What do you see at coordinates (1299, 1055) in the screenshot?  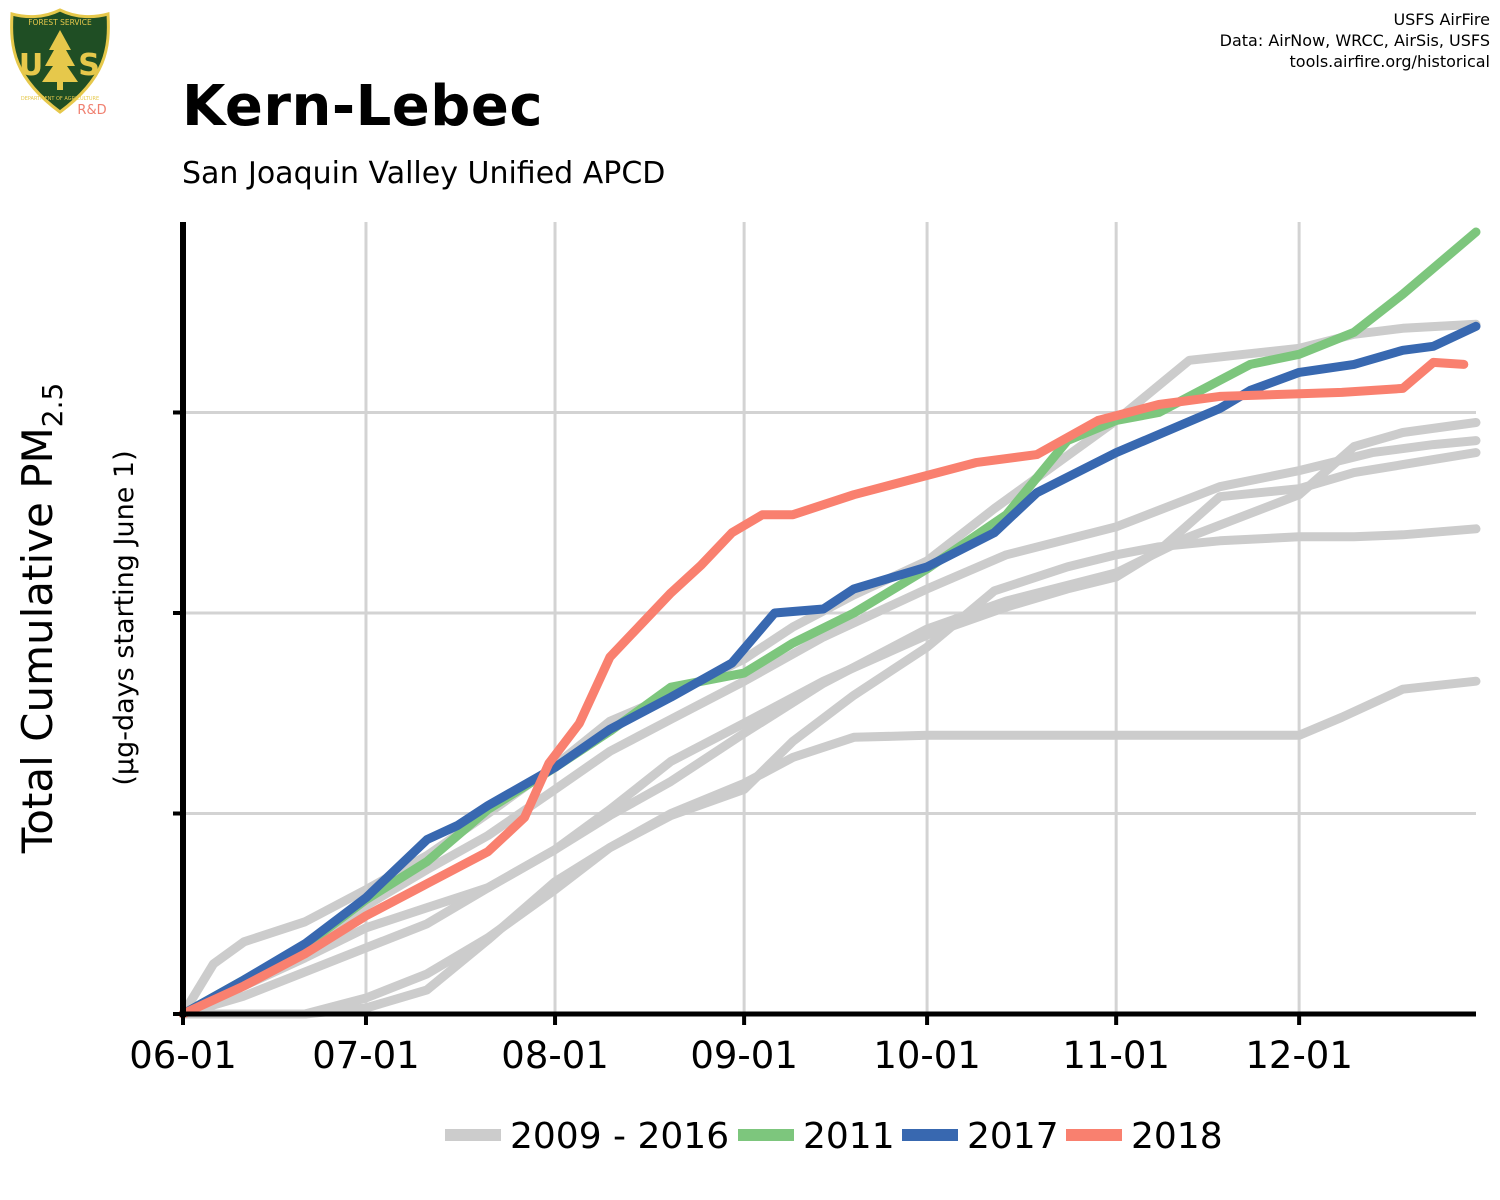 I see `x-tick-label: 12-01` at bounding box center [1299, 1055].